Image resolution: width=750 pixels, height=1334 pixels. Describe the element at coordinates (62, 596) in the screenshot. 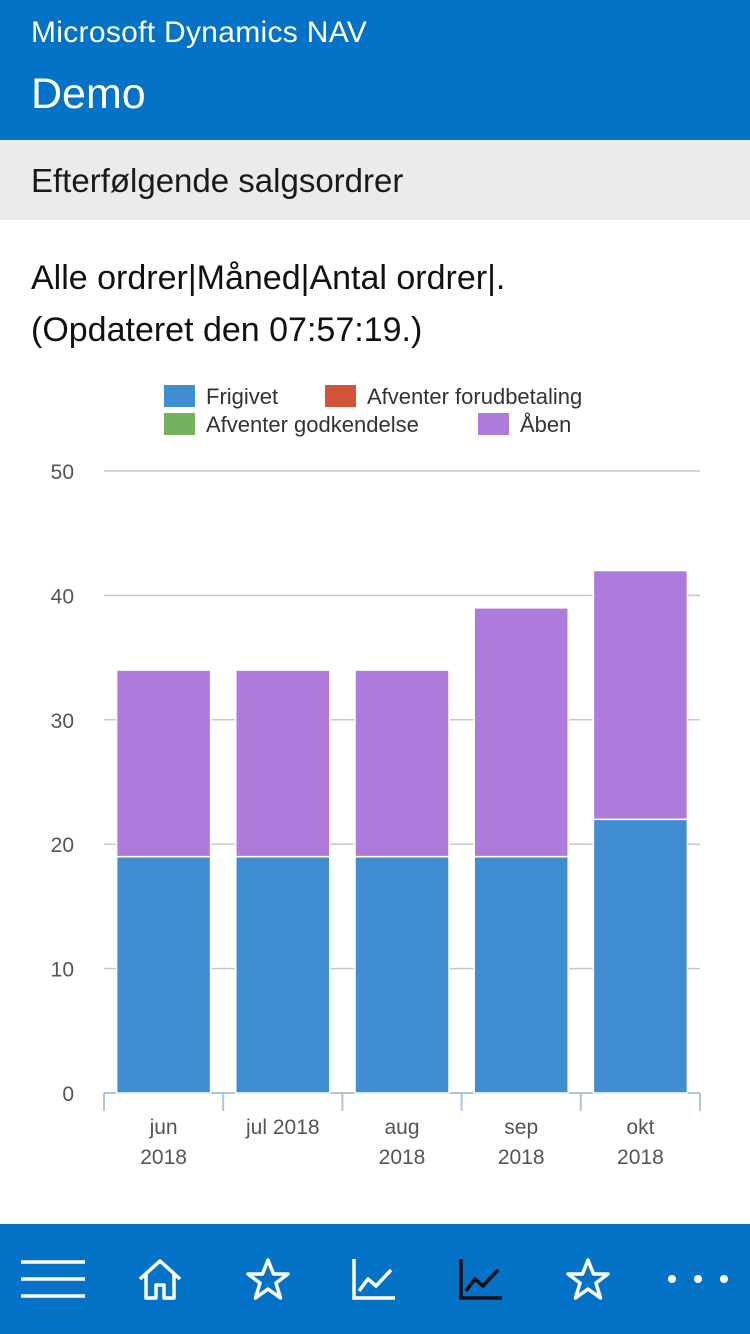

I see `y-tick-label: 40` at that location.